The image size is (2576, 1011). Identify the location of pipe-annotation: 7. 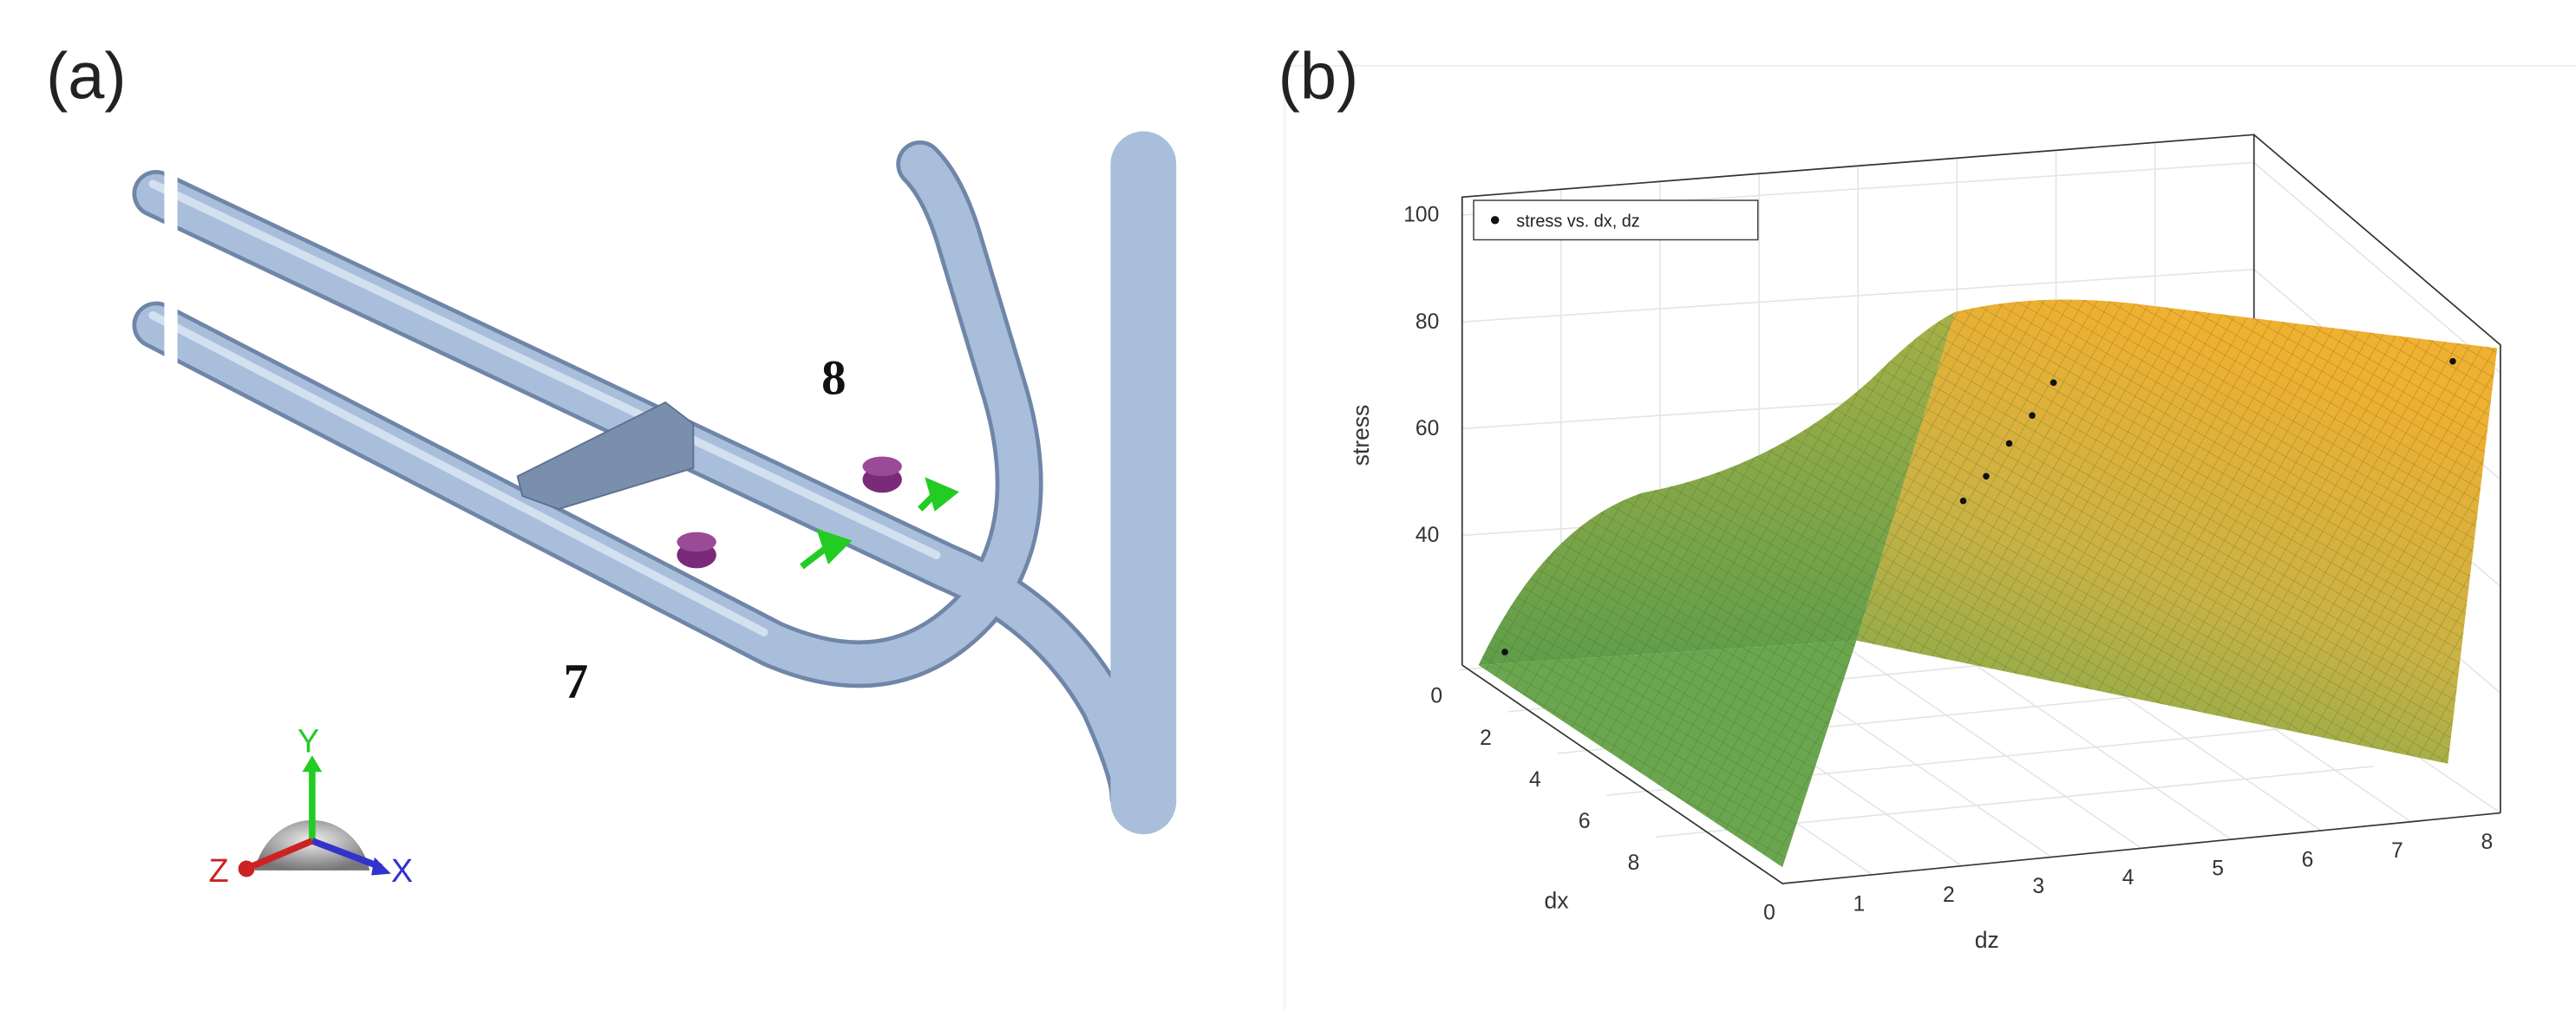
(576, 682).